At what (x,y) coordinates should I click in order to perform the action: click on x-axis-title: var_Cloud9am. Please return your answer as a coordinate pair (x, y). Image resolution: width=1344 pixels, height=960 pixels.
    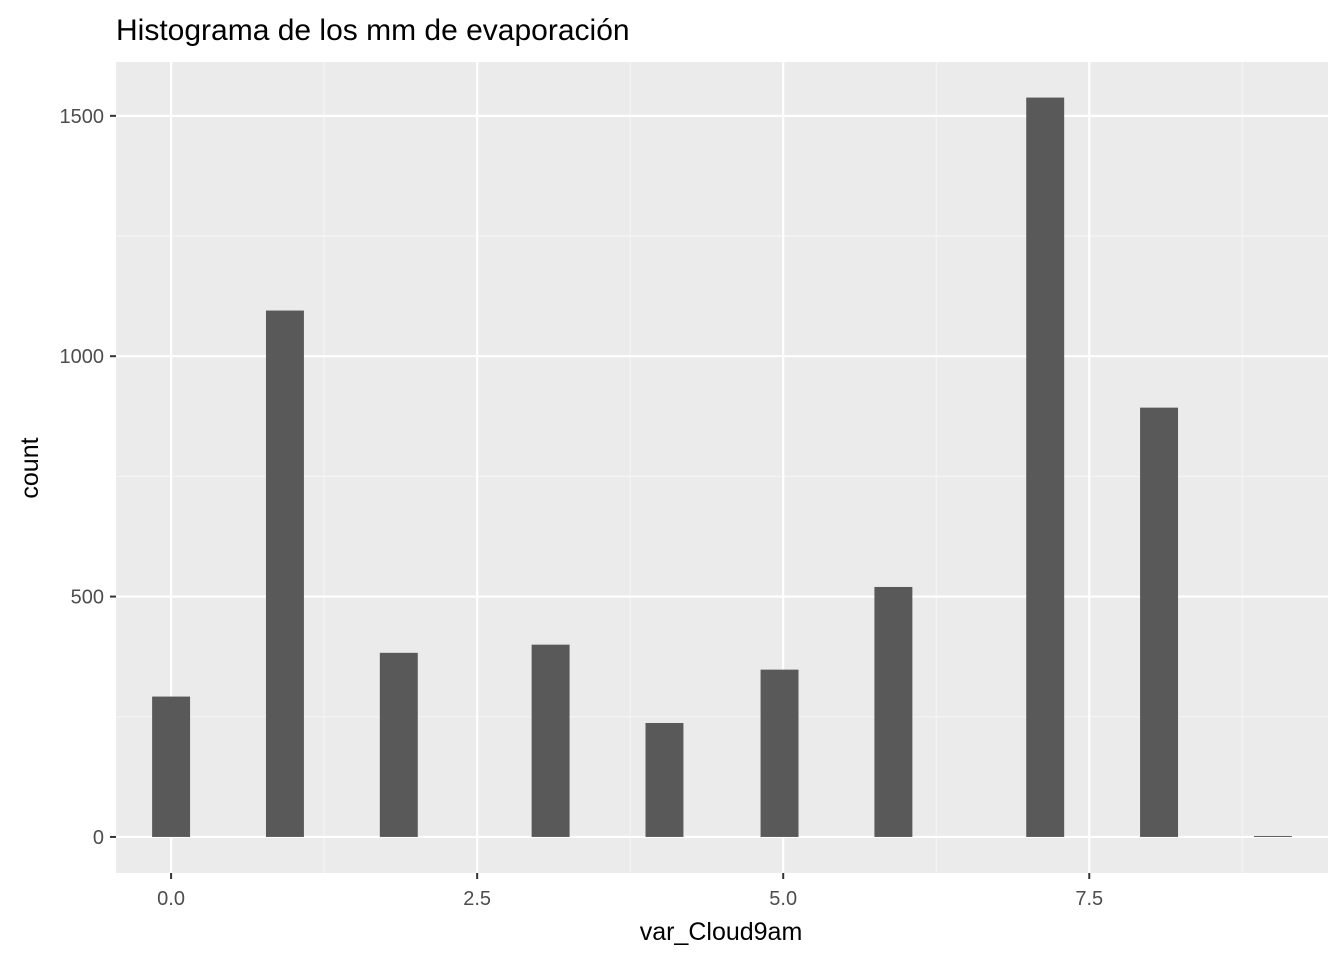
    Looking at the image, I should click on (721, 932).